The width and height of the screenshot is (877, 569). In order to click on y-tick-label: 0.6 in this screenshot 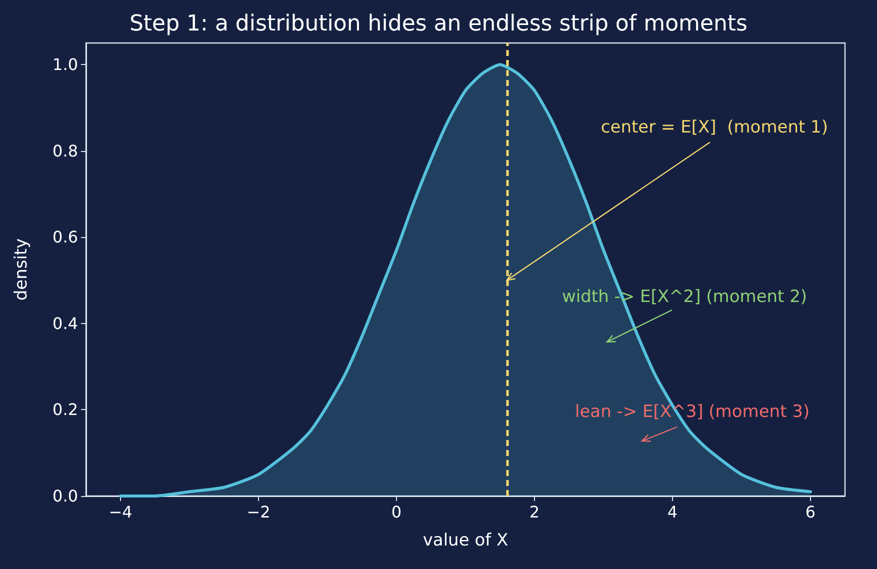, I will do `click(65, 237)`.